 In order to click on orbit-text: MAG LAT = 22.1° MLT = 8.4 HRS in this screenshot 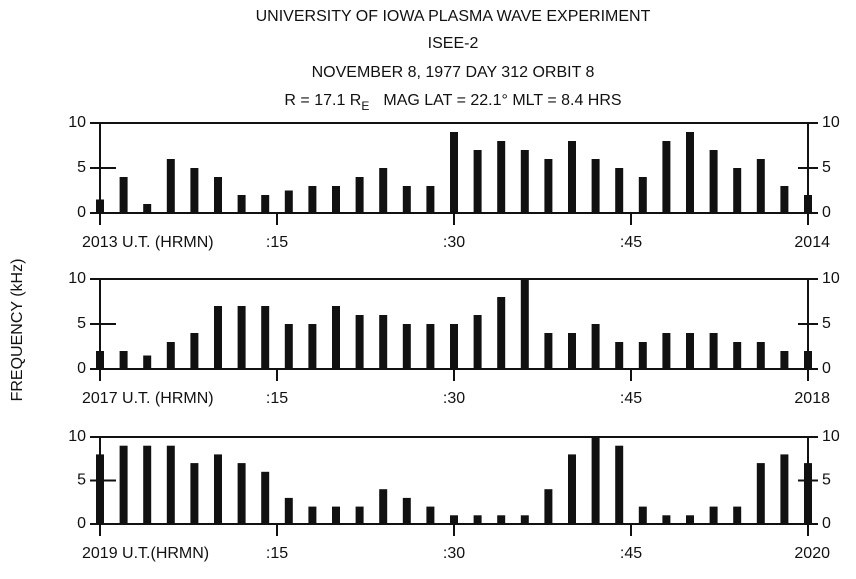, I will do `click(502, 100)`.